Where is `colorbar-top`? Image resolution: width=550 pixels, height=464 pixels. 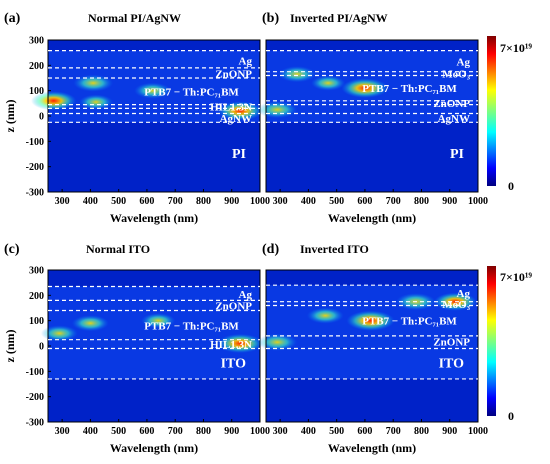 colorbar-top is located at coordinates (491, 111).